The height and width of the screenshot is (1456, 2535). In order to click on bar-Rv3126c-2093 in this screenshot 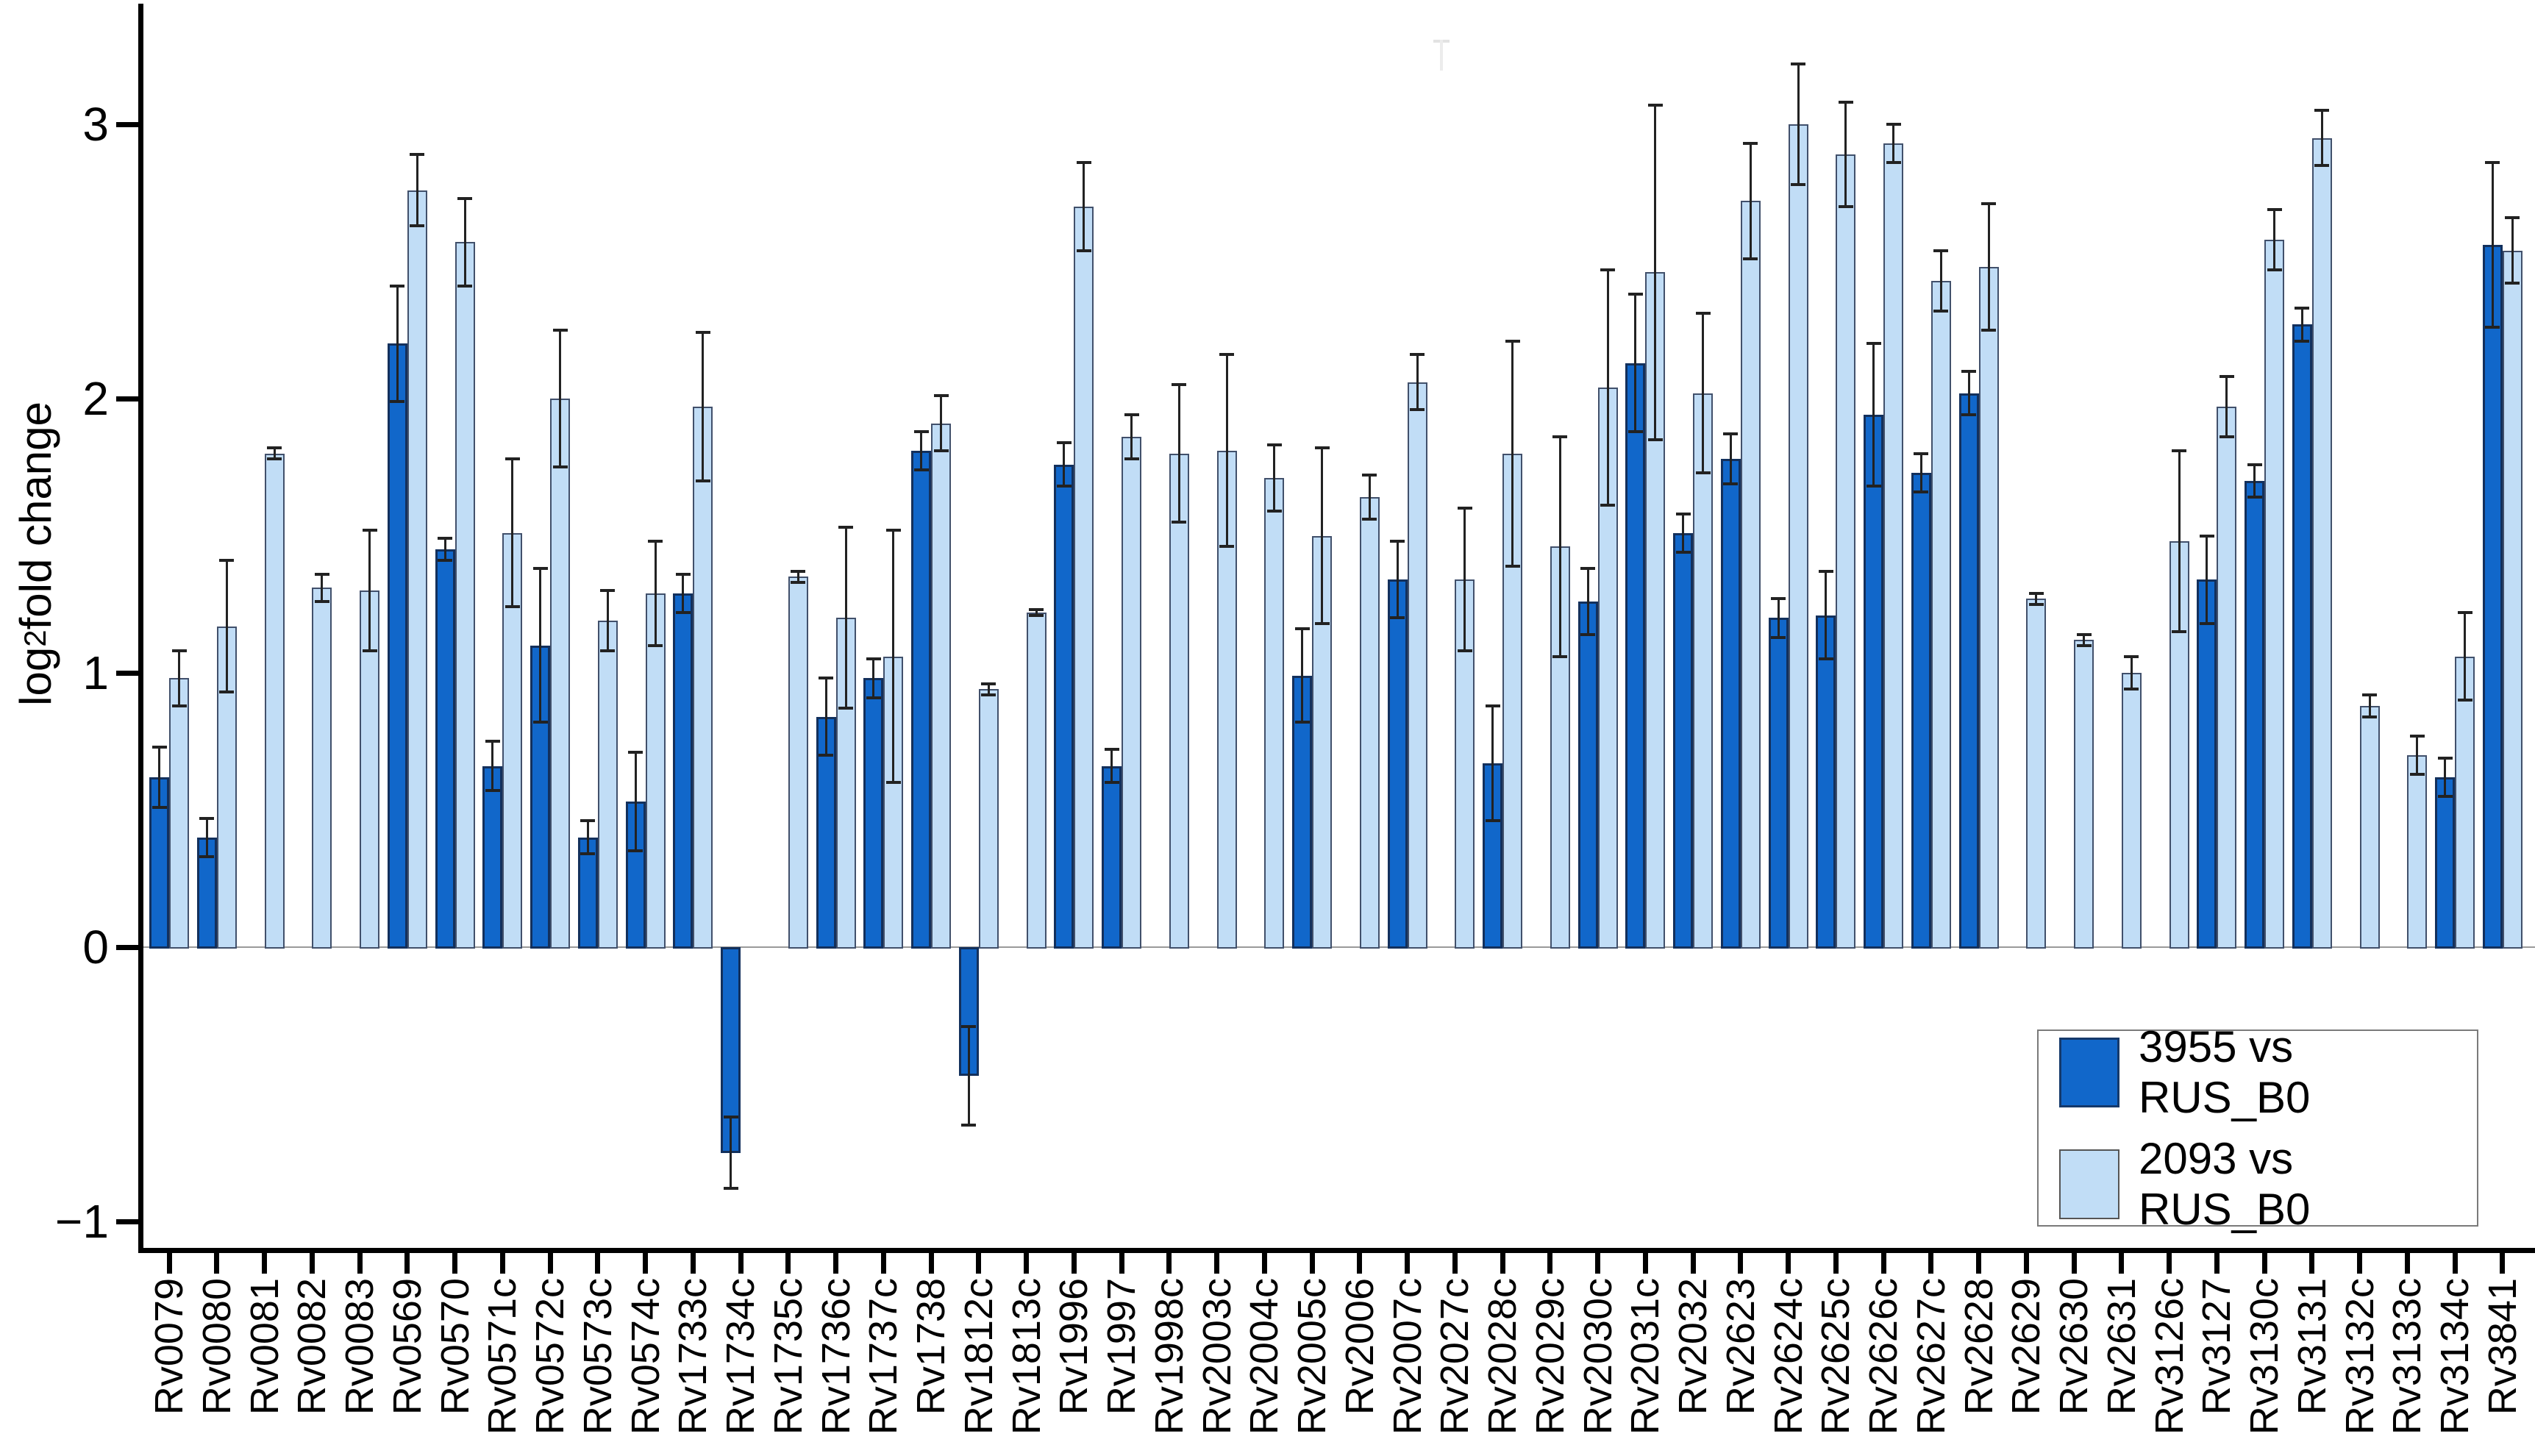, I will do `click(2179, 744)`.